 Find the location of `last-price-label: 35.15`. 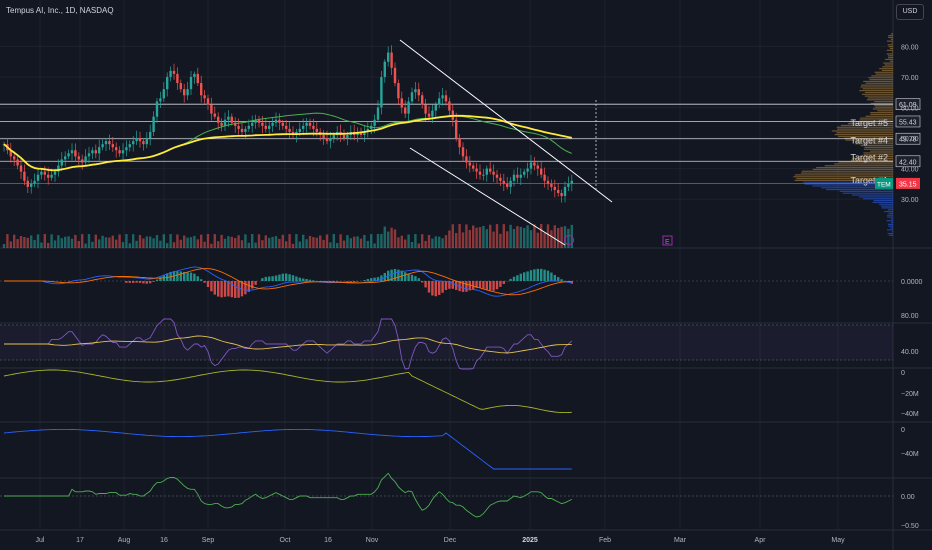

last-price-label: 35.15 is located at coordinates (908, 184).